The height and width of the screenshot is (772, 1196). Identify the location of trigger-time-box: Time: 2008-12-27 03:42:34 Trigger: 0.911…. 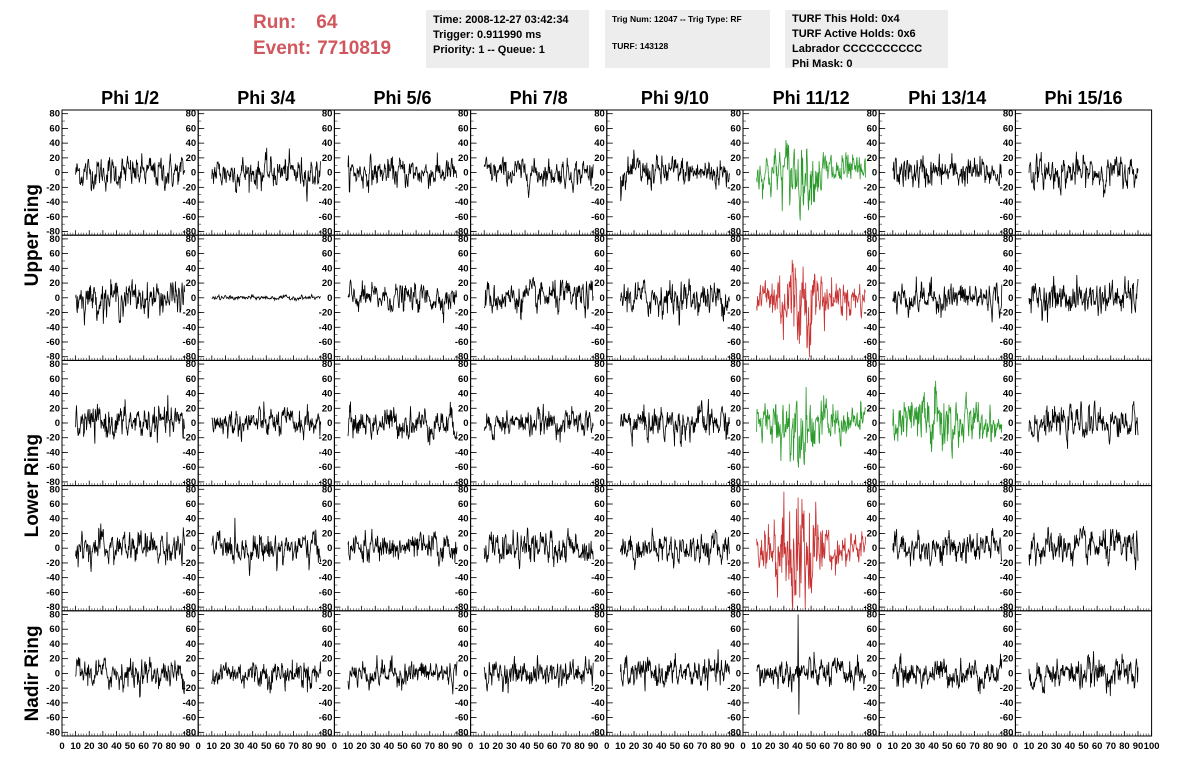
(507, 39).